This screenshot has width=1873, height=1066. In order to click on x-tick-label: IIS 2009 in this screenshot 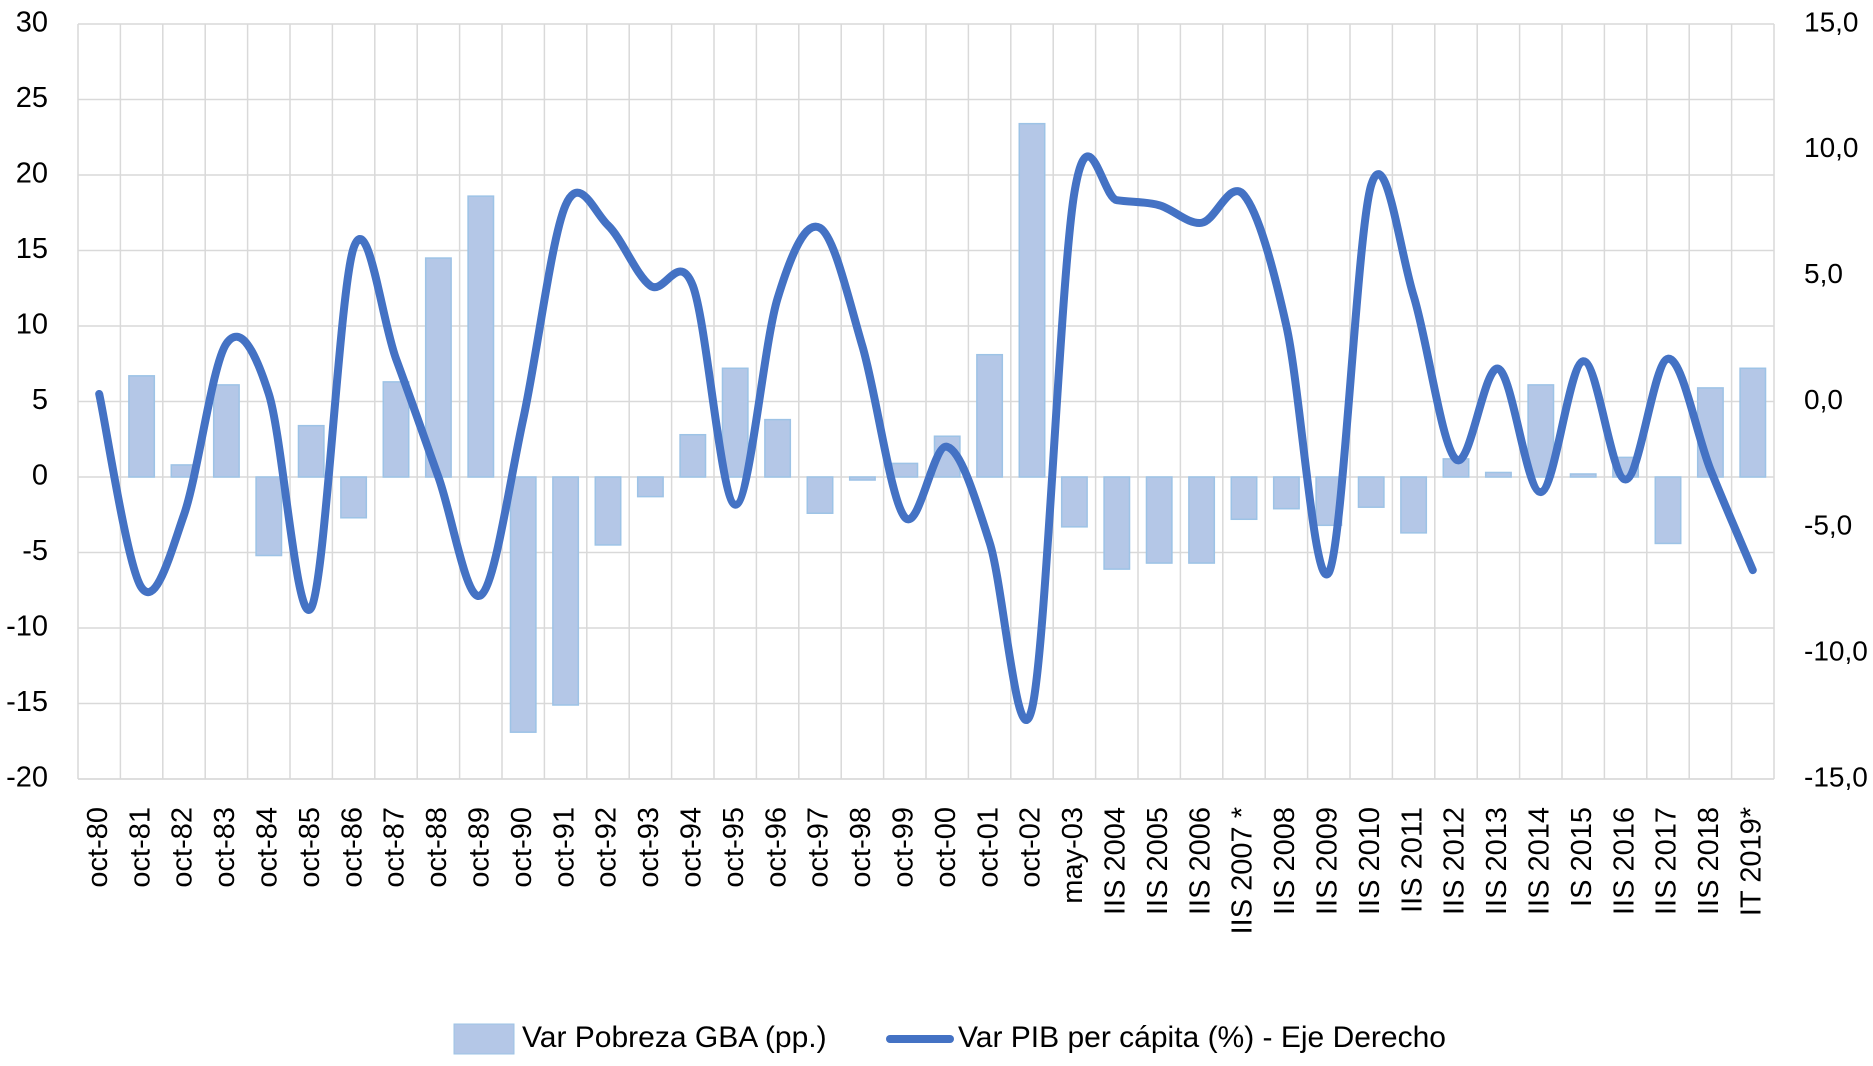, I will do `click(1327, 861)`.